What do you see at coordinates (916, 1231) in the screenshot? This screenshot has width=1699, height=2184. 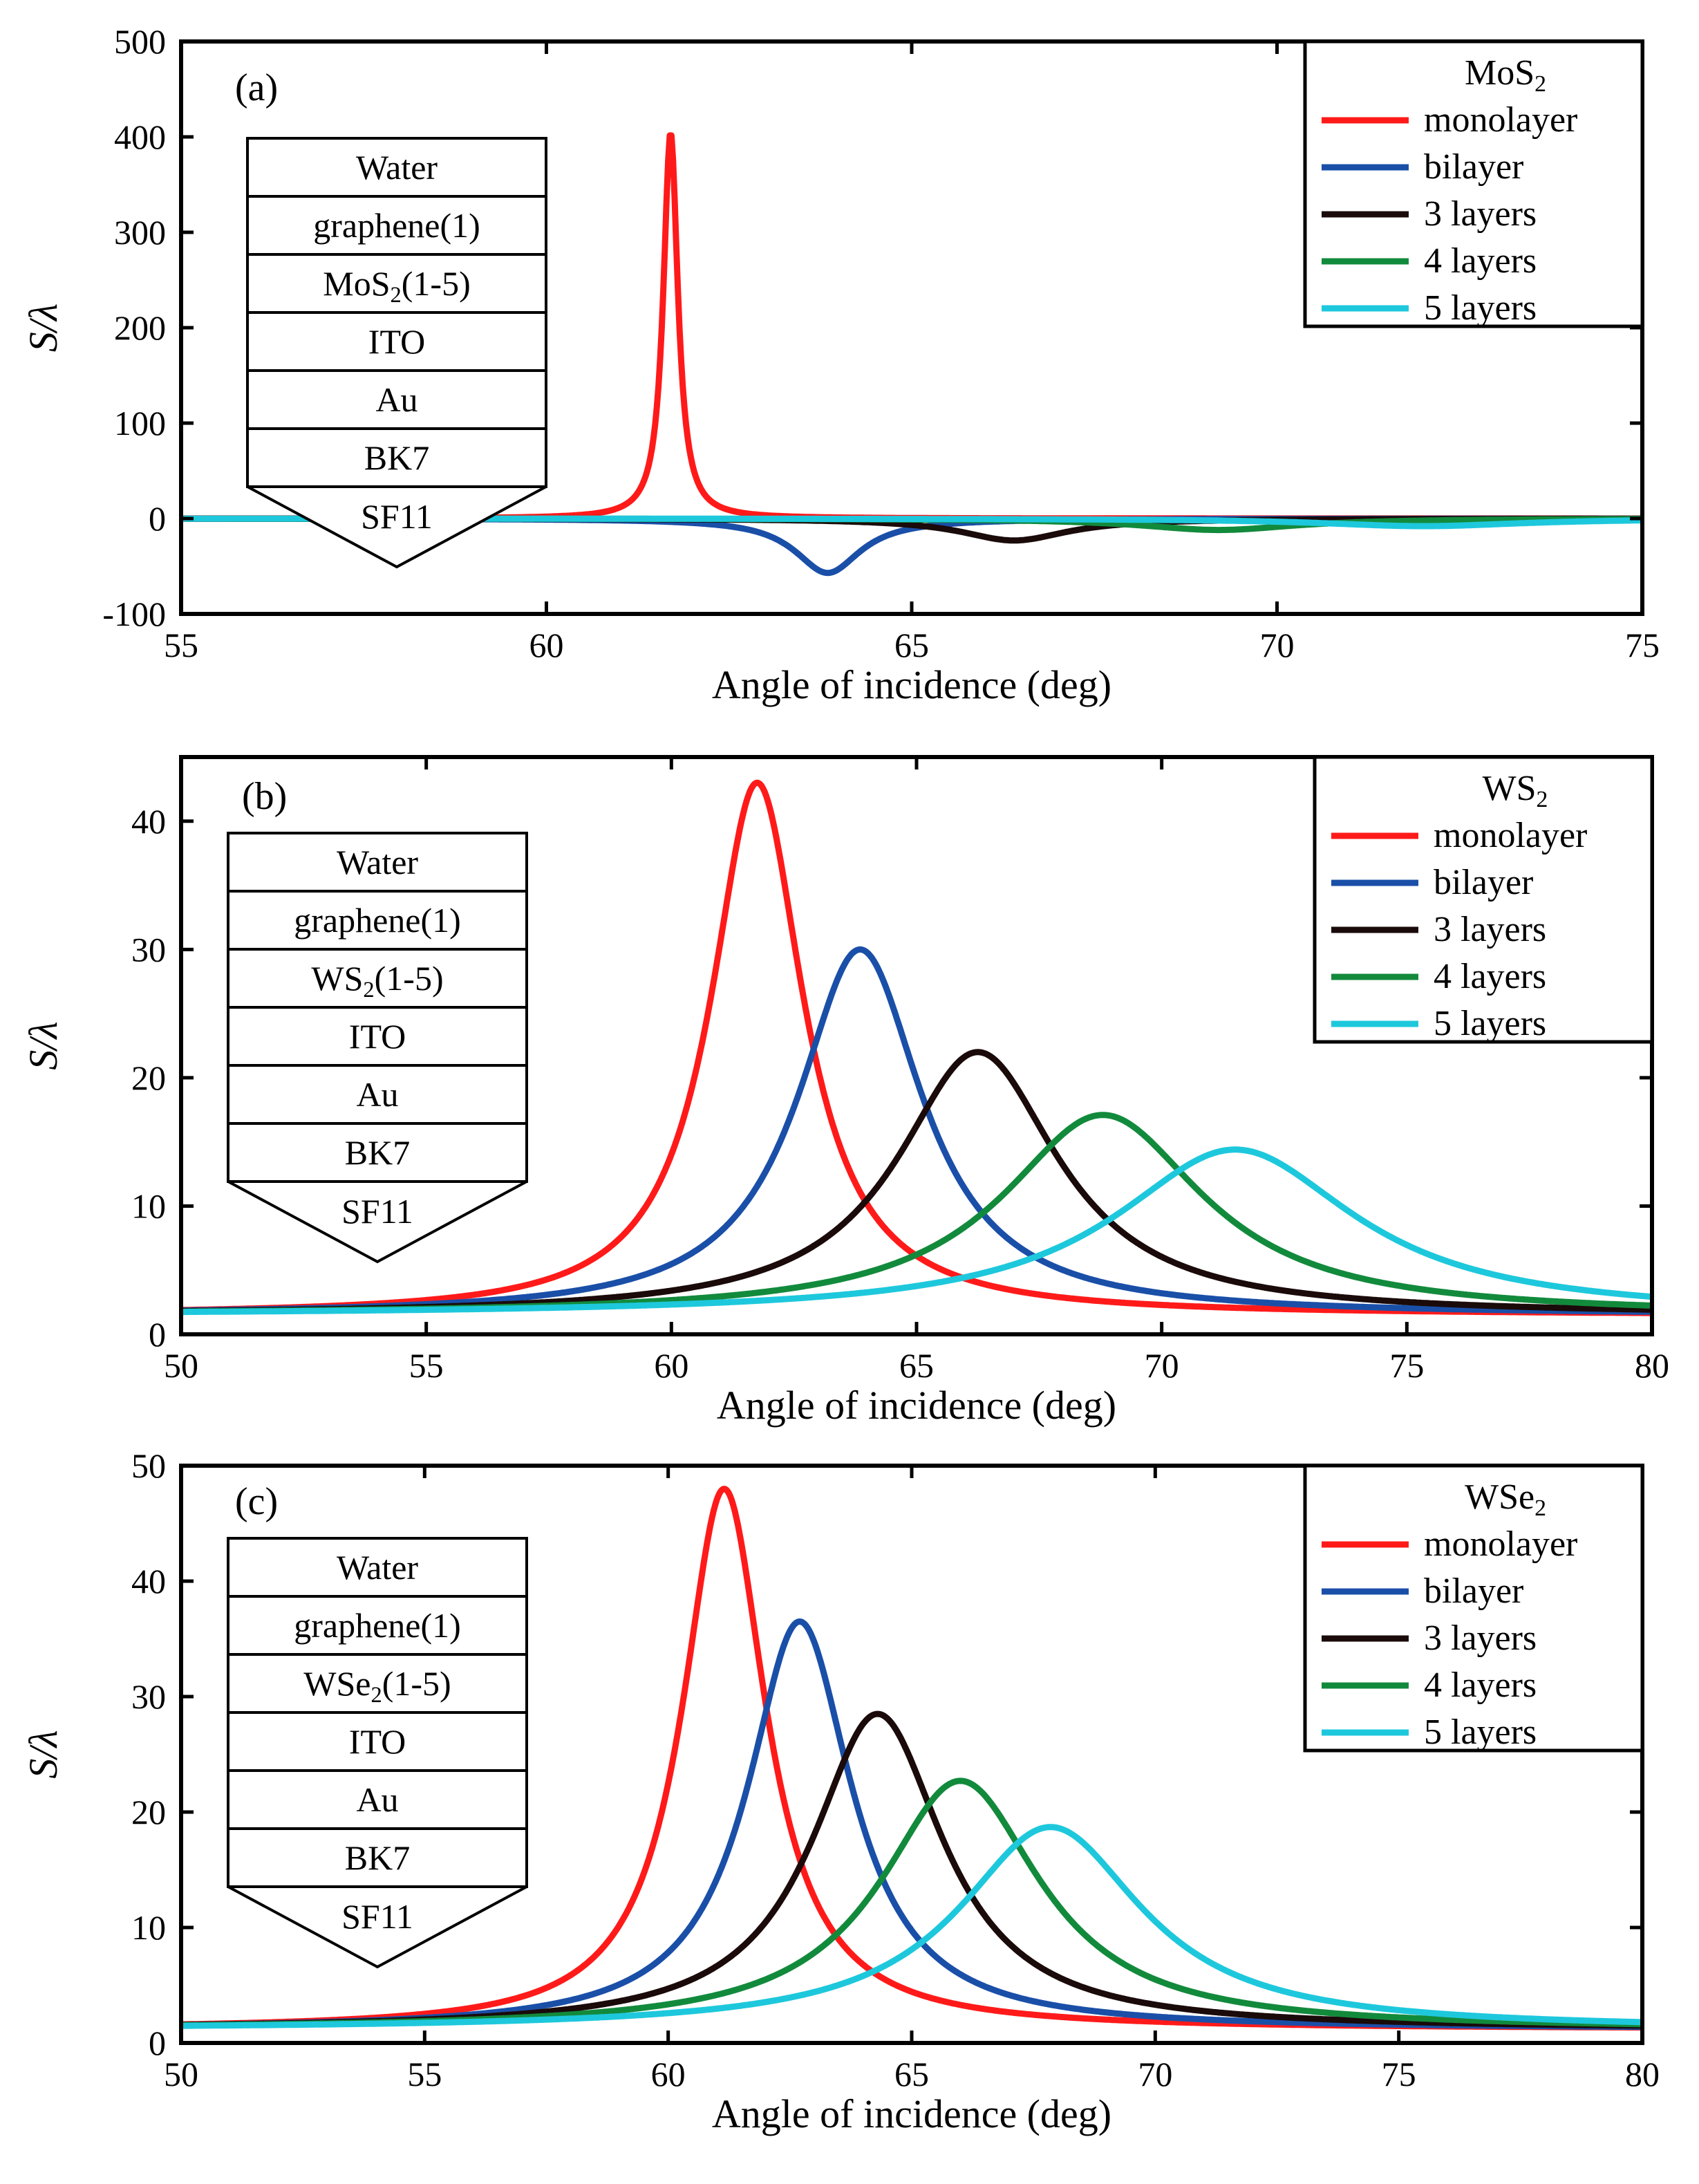 I see `series-line-5-layers` at bounding box center [916, 1231].